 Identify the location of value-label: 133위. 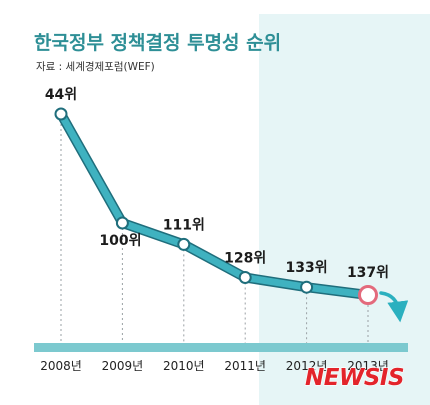
(307, 268).